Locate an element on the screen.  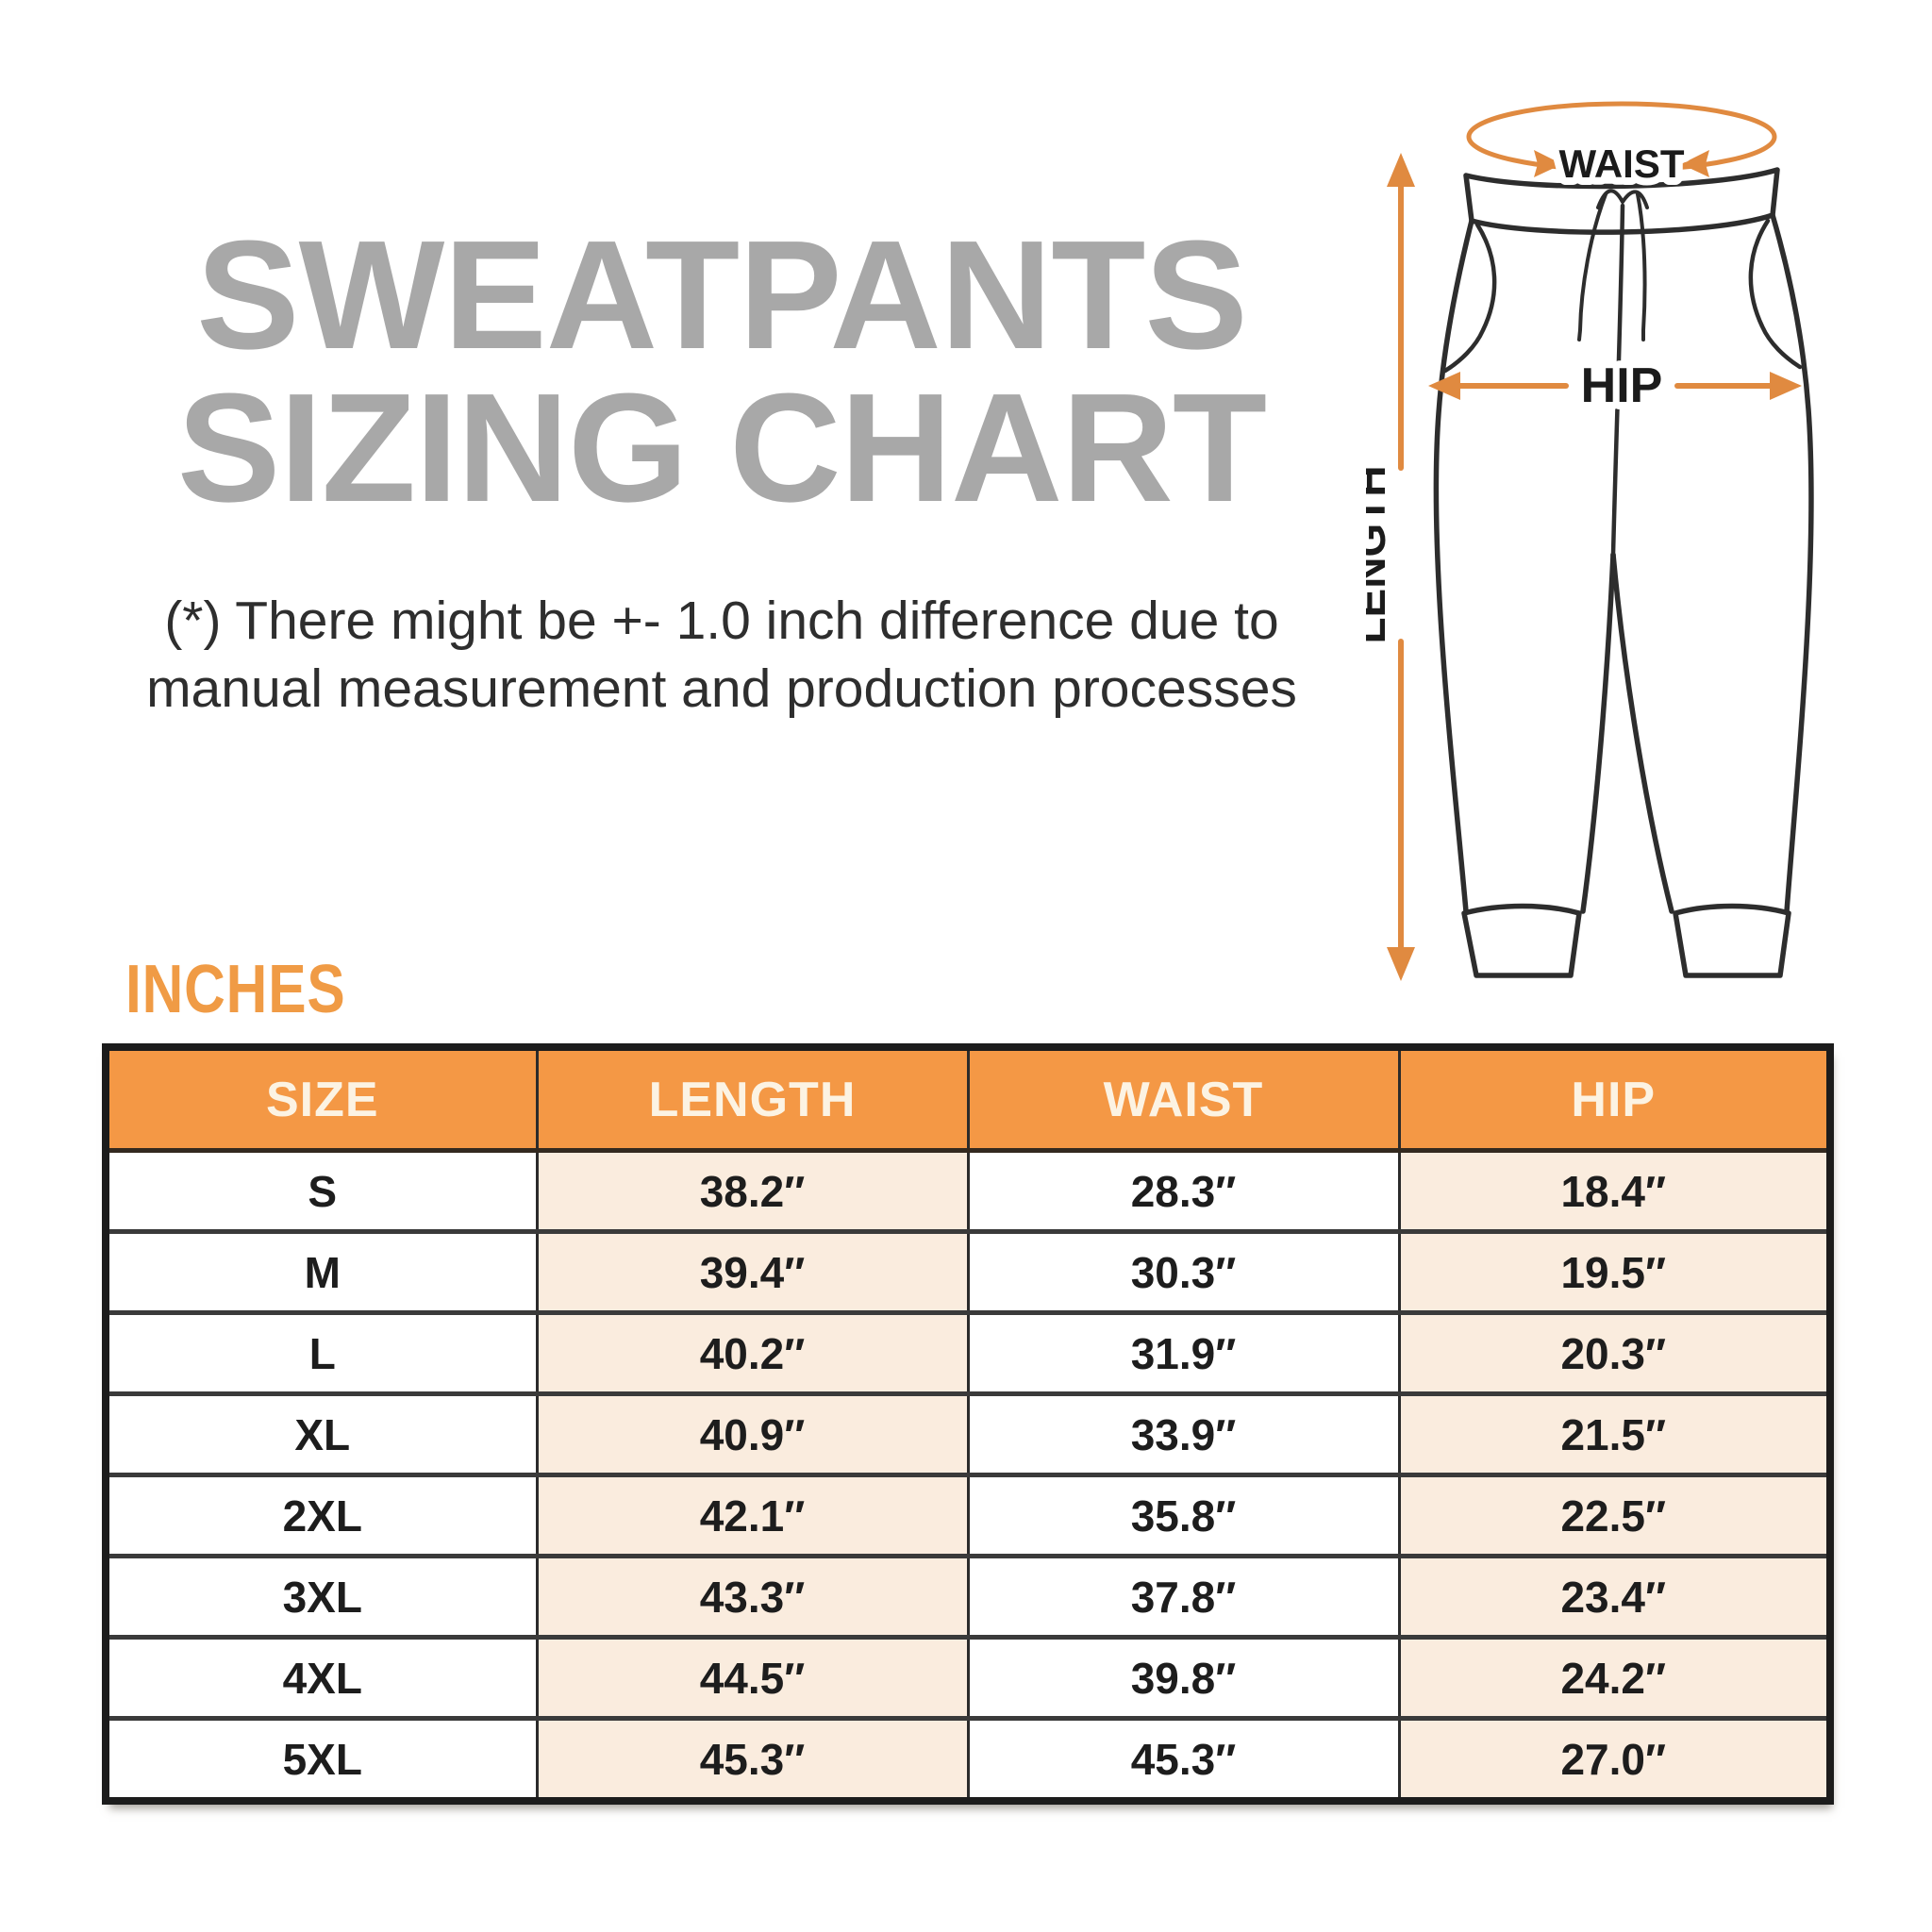
cell-length: 45.3″ is located at coordinates (752, 1760).